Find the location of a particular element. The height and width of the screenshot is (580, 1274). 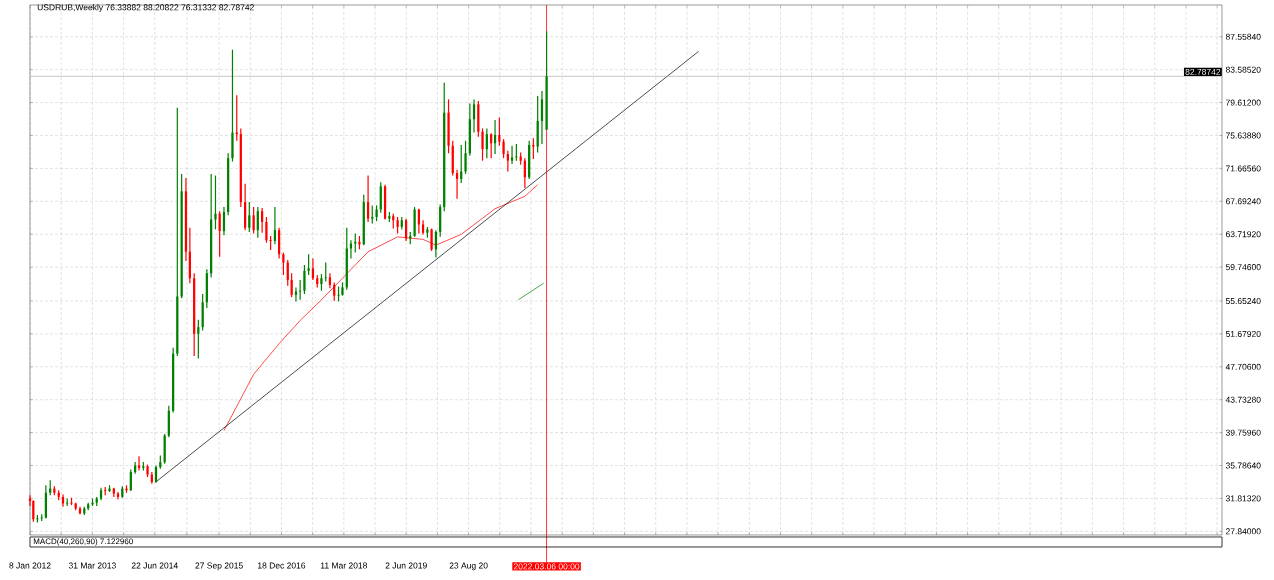

y-tick-label: 67.69240 is located at coordinates (1243, 201).